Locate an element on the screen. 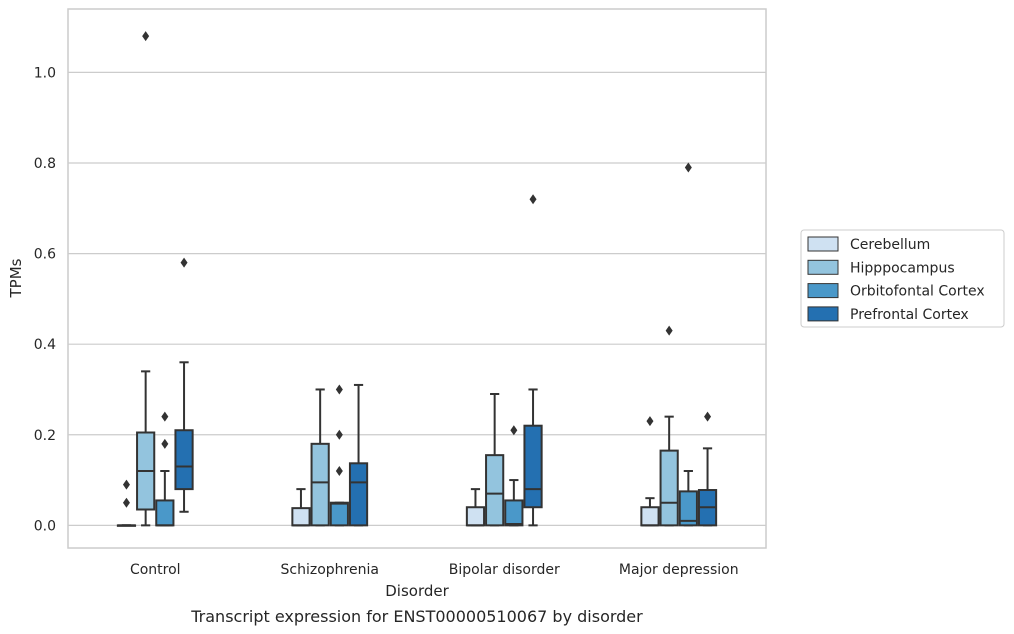  x-axis-label: Disorder is located at coordinates (417, 591).